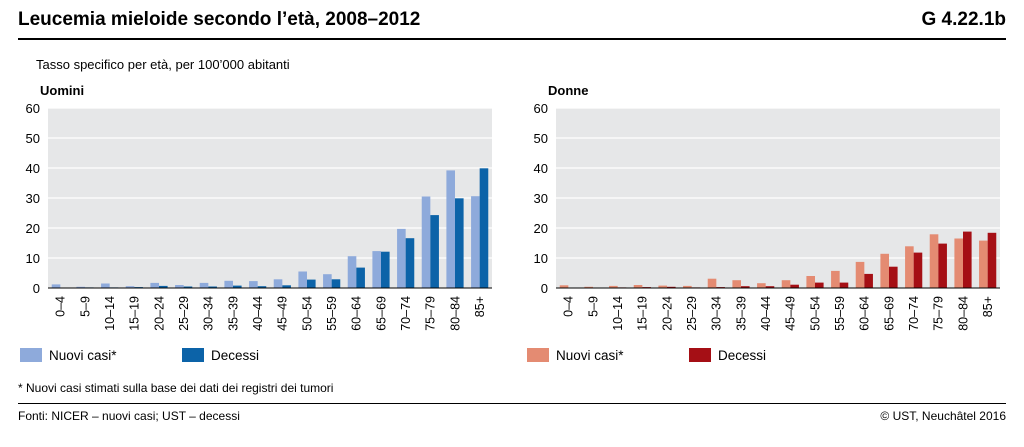  What do you see at coordinates (700, 355) in the screenshot?
I see `legend-swatch-women-deaths` at bounding box center [700, 355].